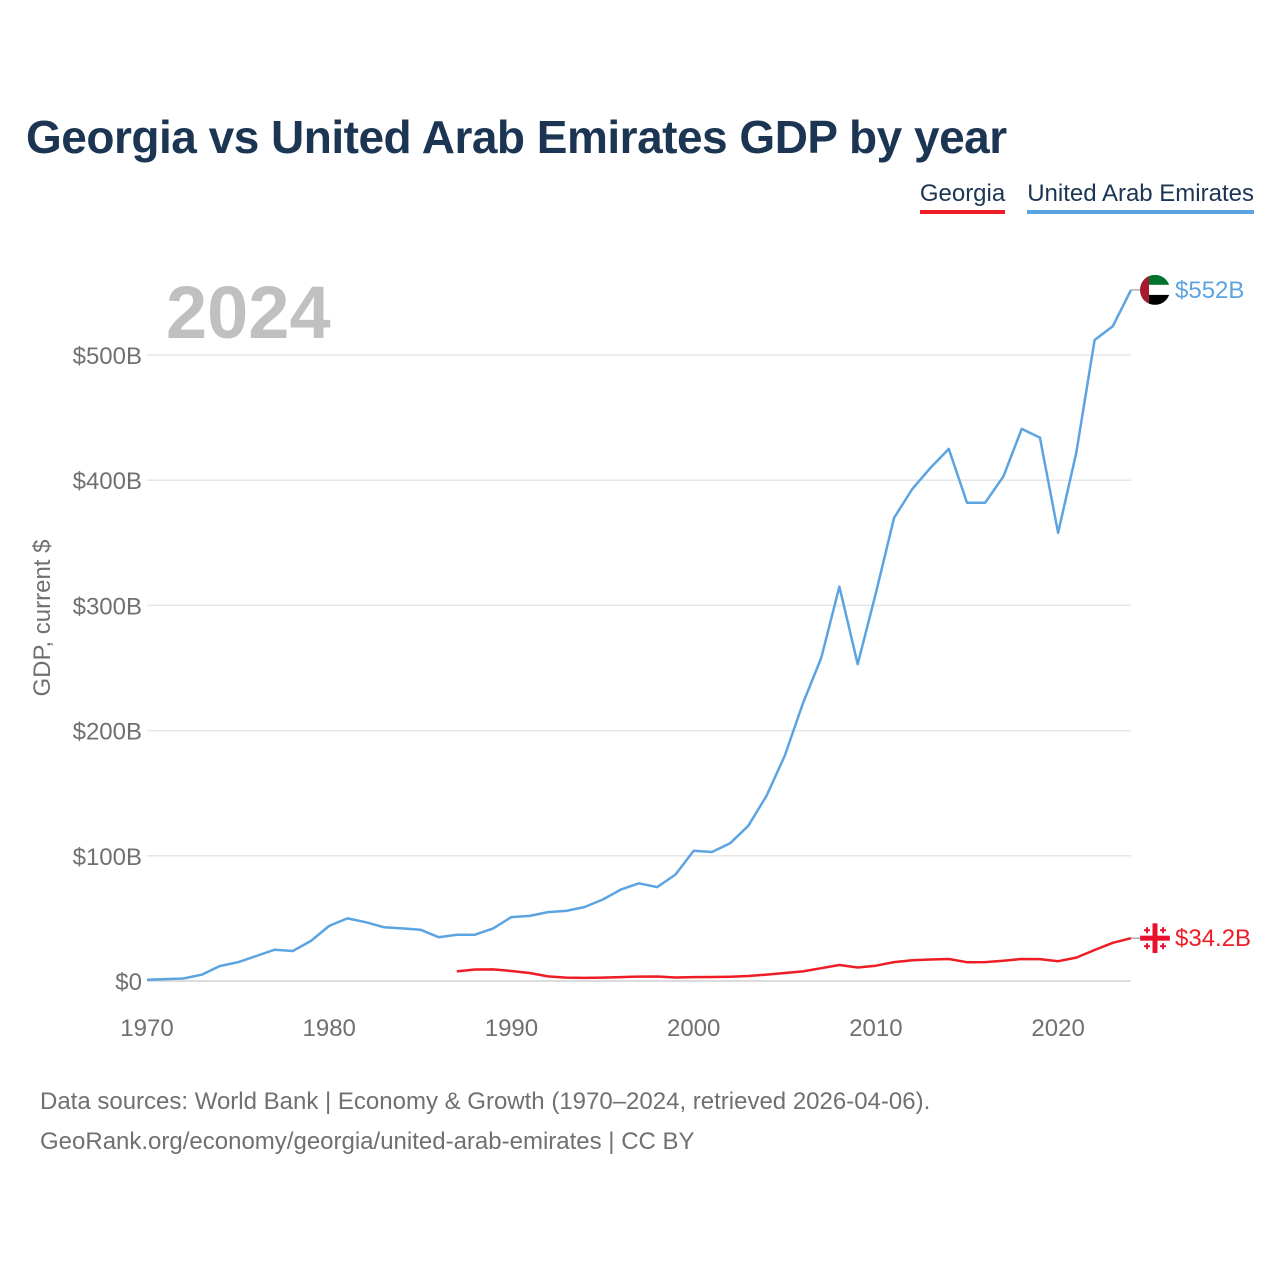  Describe the element at coordinates (875, 1028) in the screenshot. I see `x-tick-label: 2010` at that location.